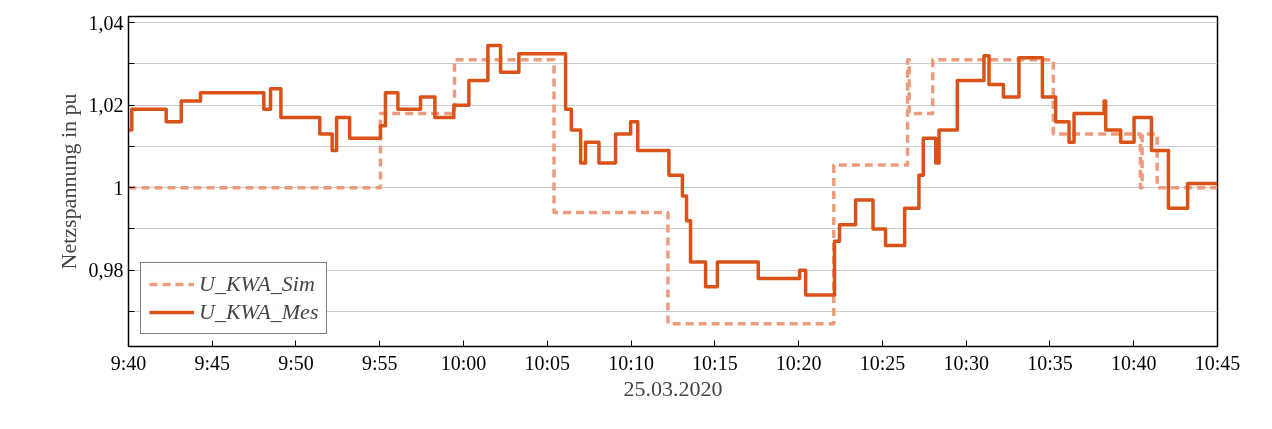 The height and width of the screenshot is (429, 1272). I want to click on x-tick-label: 10:35, so click(1050, 362).